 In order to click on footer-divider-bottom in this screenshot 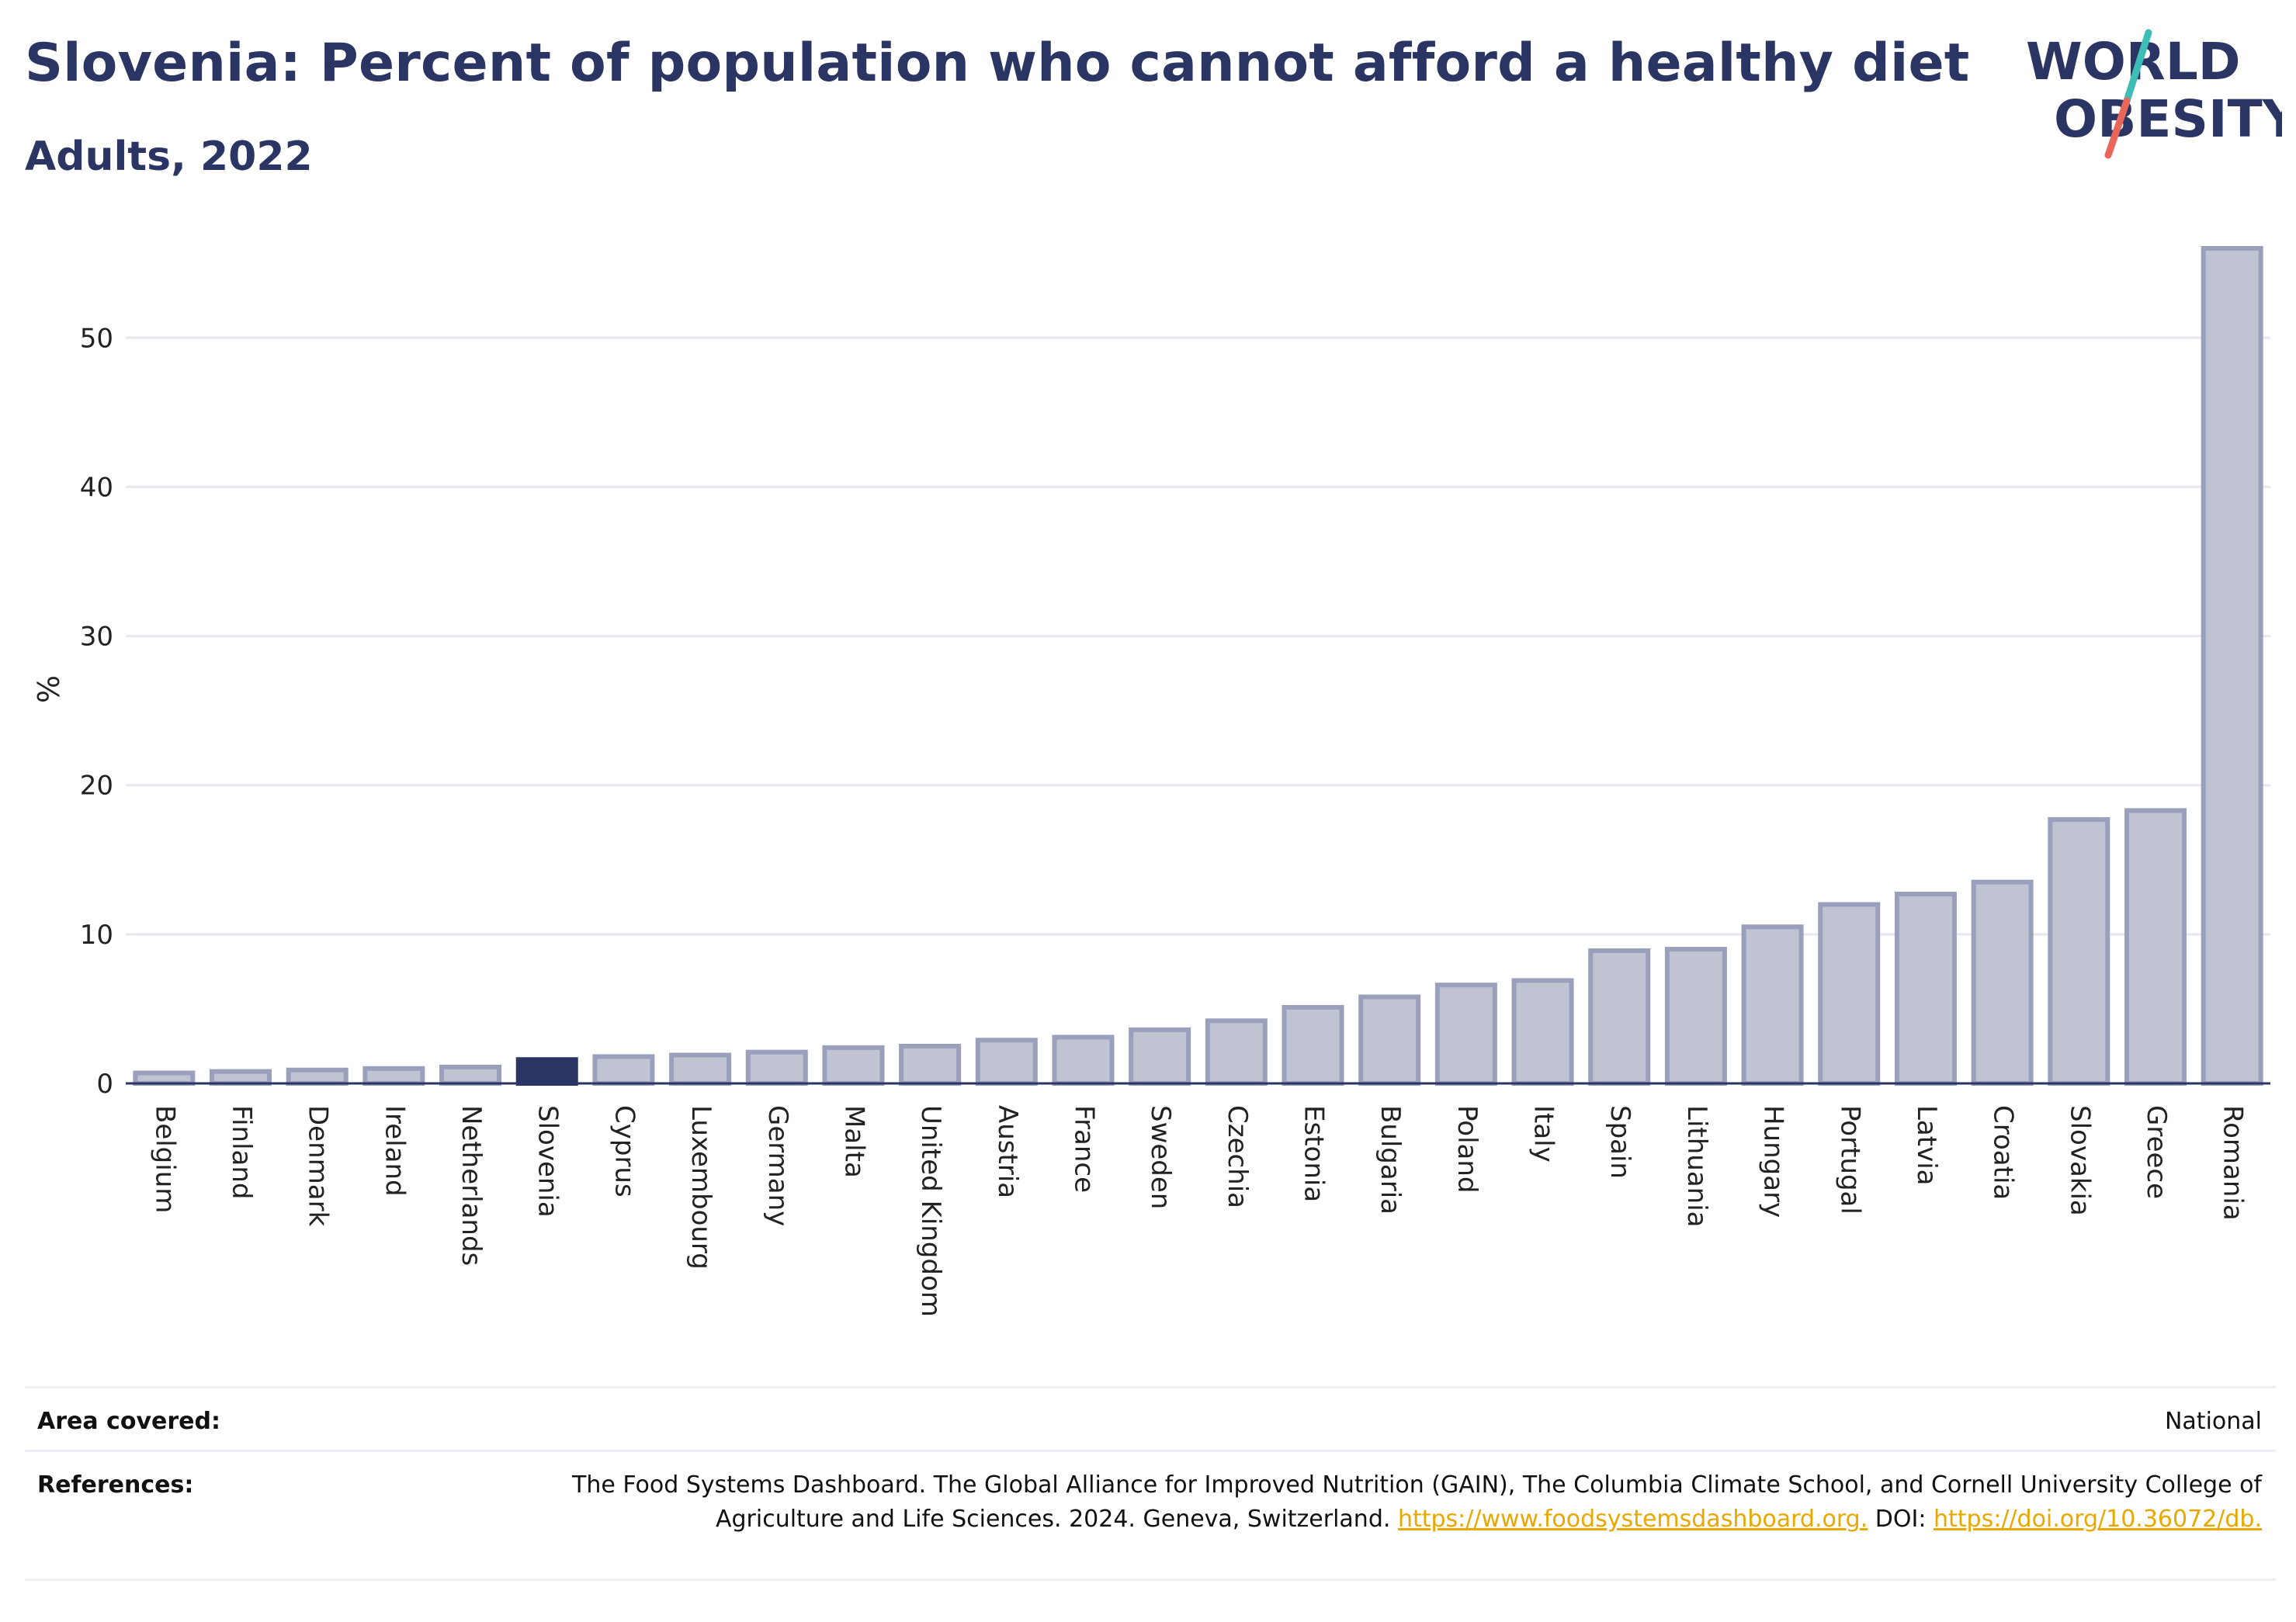, I will do `click(1150, 1580)`.